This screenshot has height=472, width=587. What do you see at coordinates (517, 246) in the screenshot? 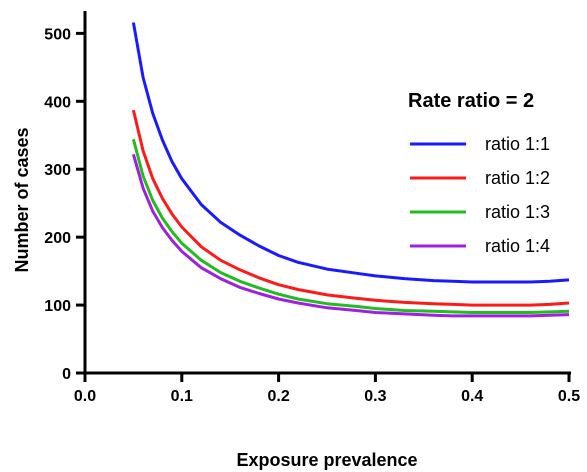
I see `legend-label: ratio 1:4` at bounding box center [517, 246].